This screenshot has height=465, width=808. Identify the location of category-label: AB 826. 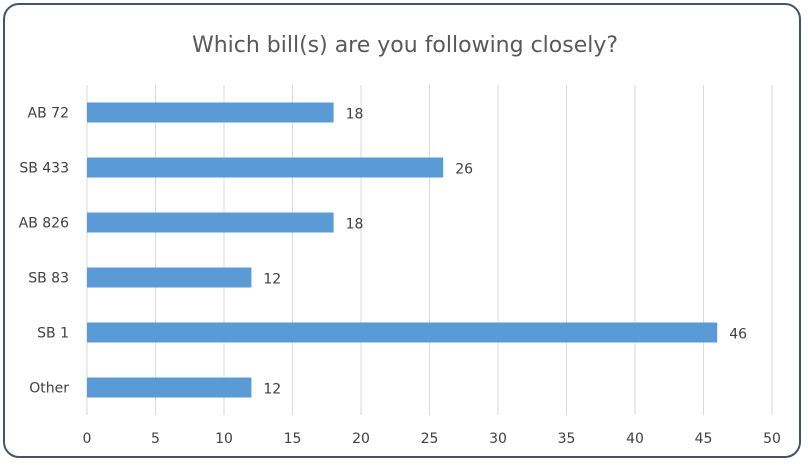
(44, 224).